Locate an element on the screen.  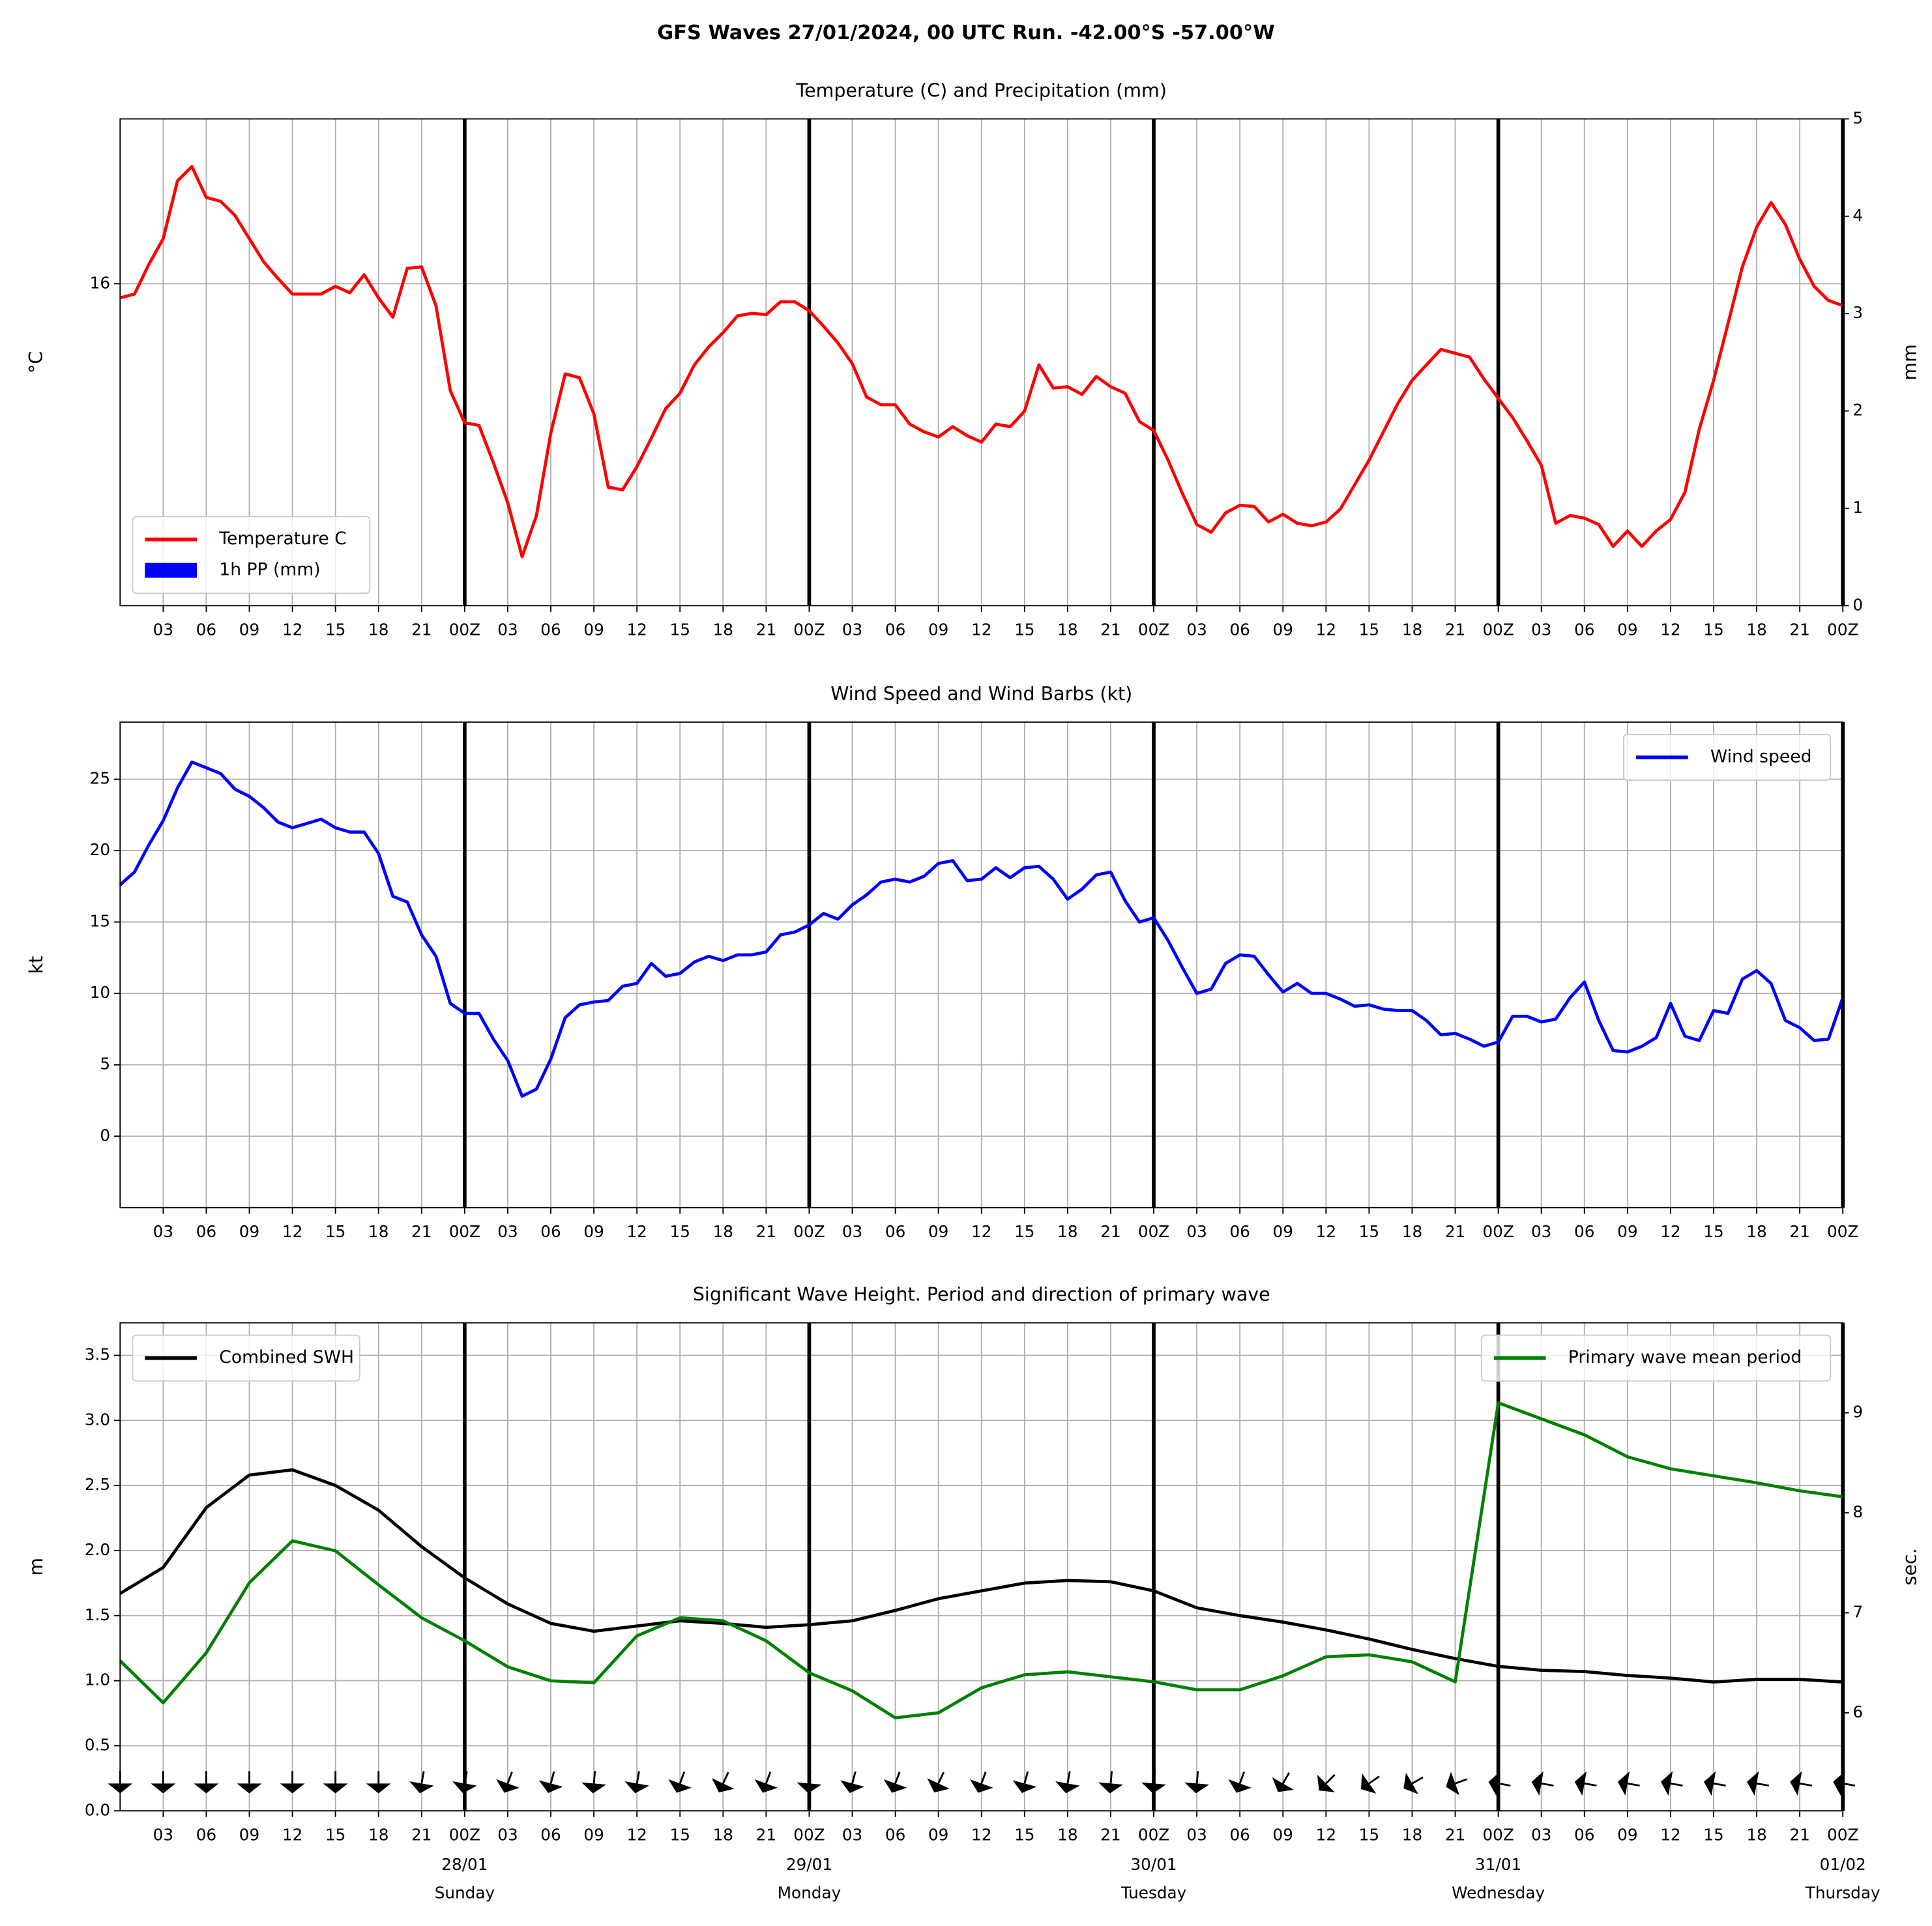
series-line is located at coordinates (981, 1560).